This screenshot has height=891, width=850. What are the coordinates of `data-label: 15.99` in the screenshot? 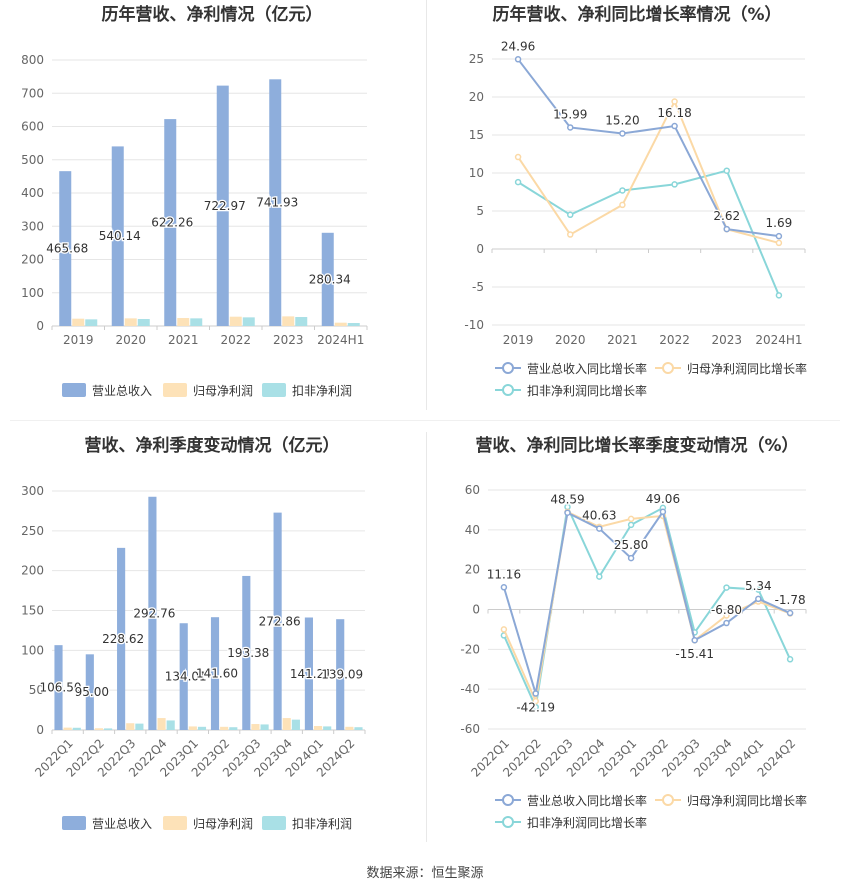 It's located at (570, 114).